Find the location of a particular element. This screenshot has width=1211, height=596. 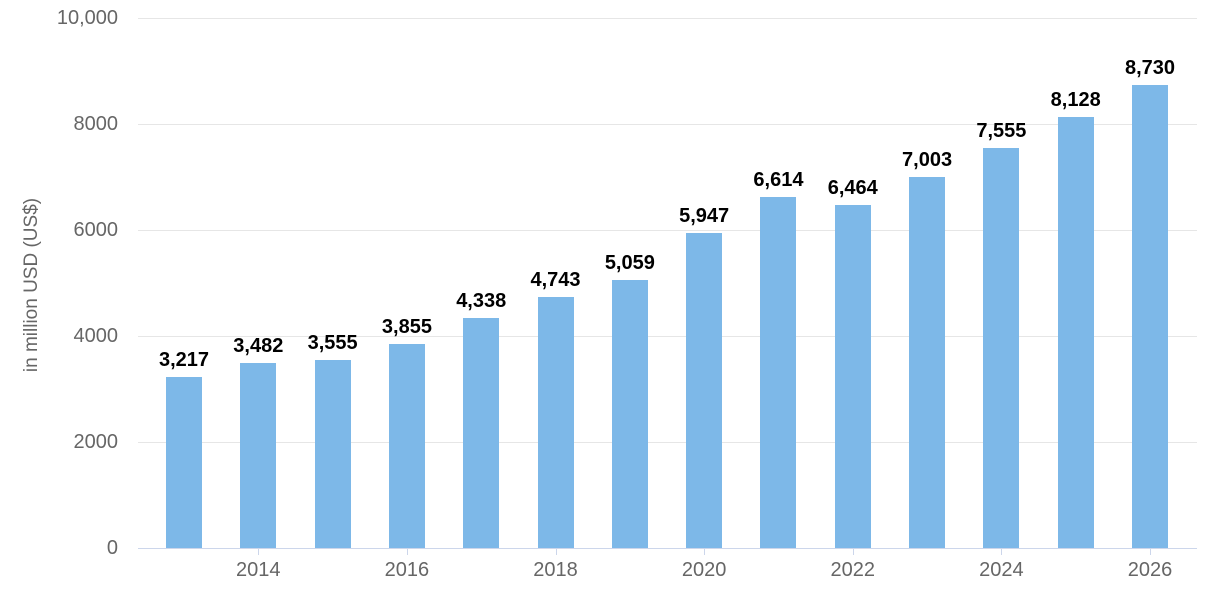

x-tick-label-2018: 2018 is located at coordinates (555, 570).